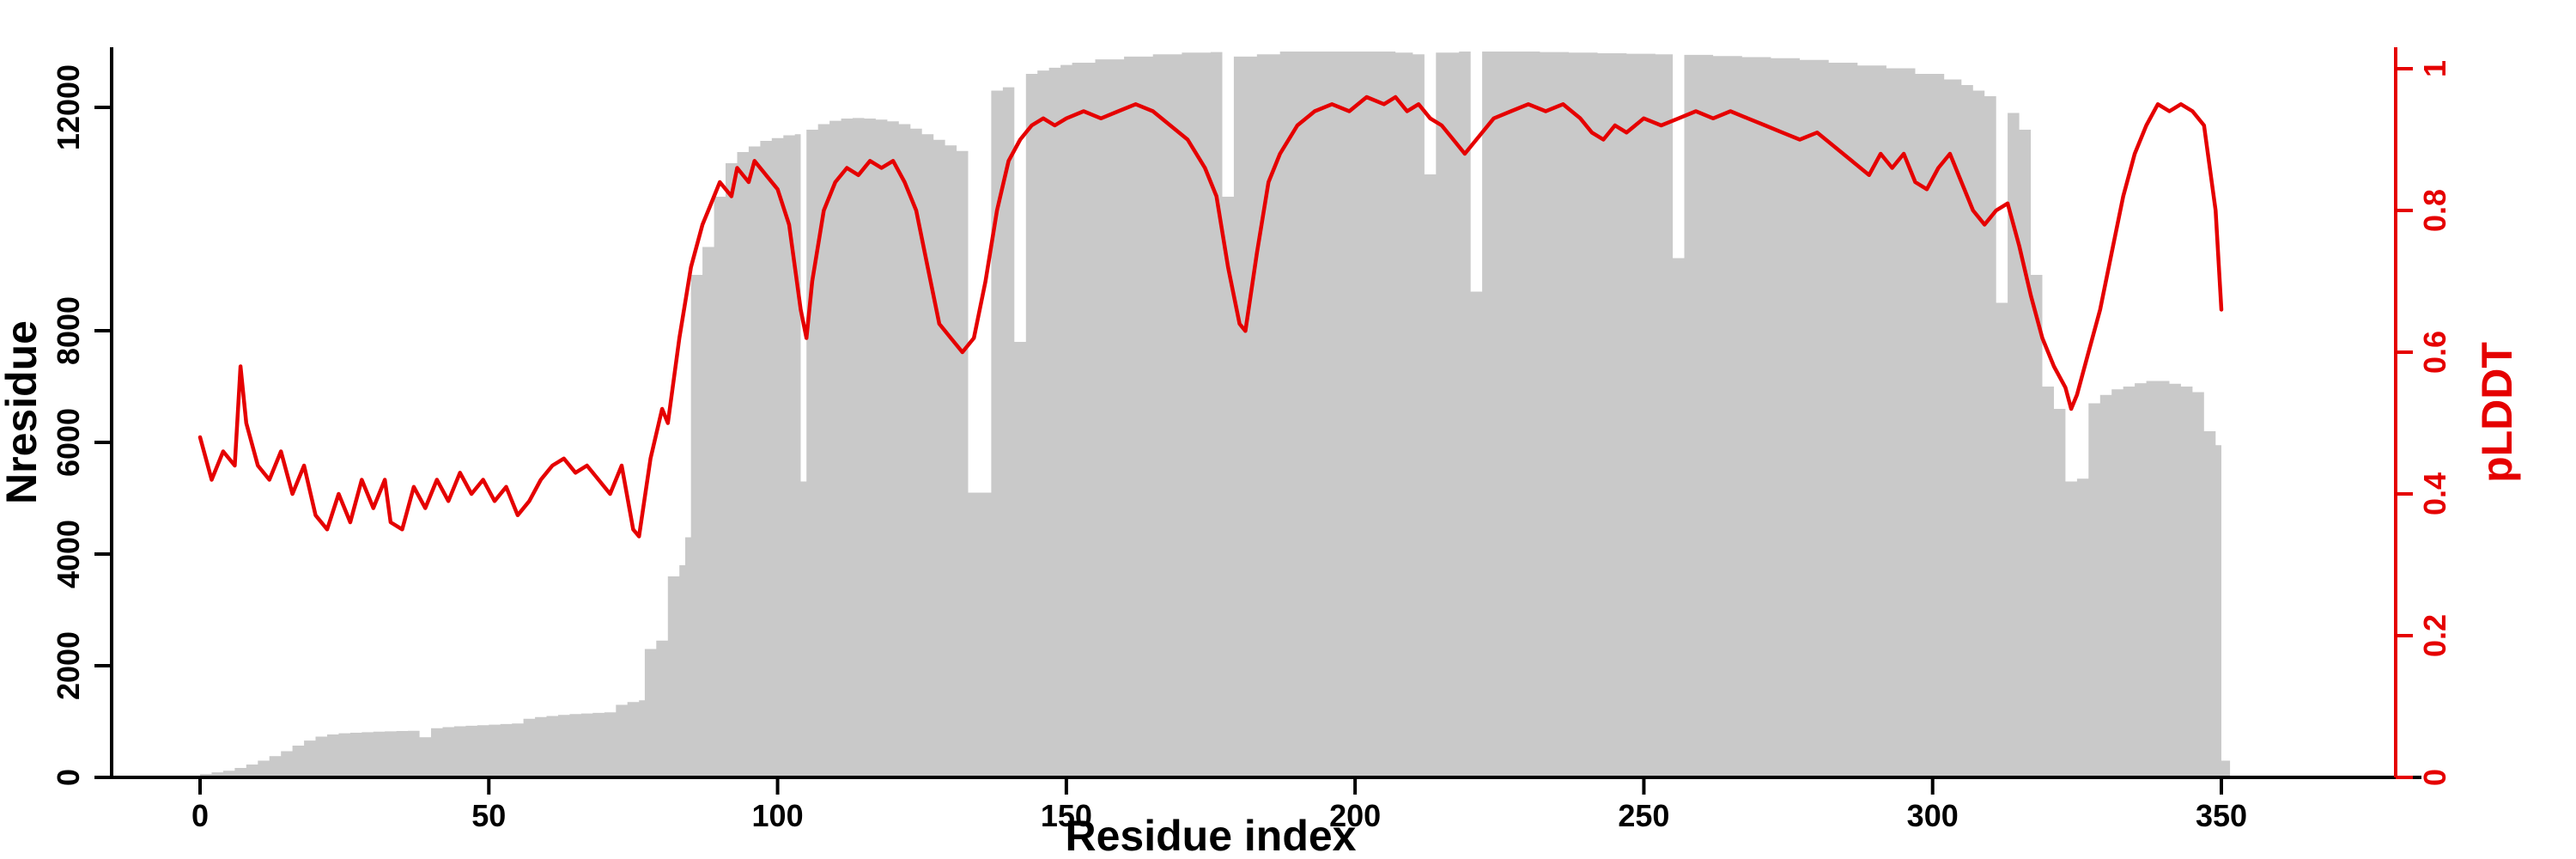 The image size is (2576, 859). I want to click on left-tick-label: 2000, so click(69, 666).